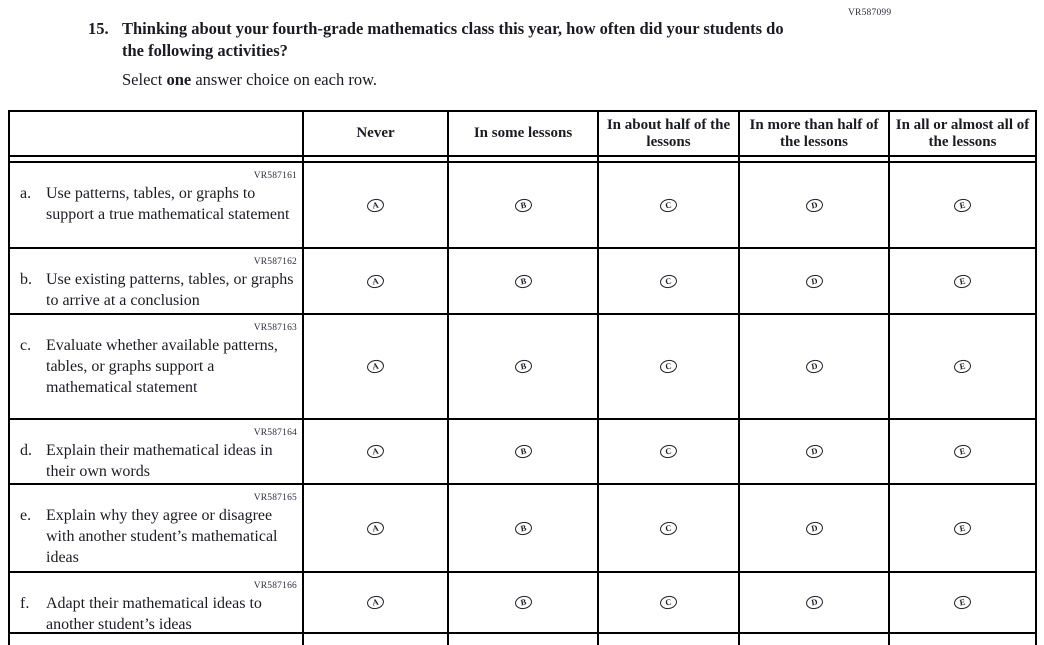 The image size is (1044, 645). I want to click on answer-bubble-b-A: A, so click(375, 281).